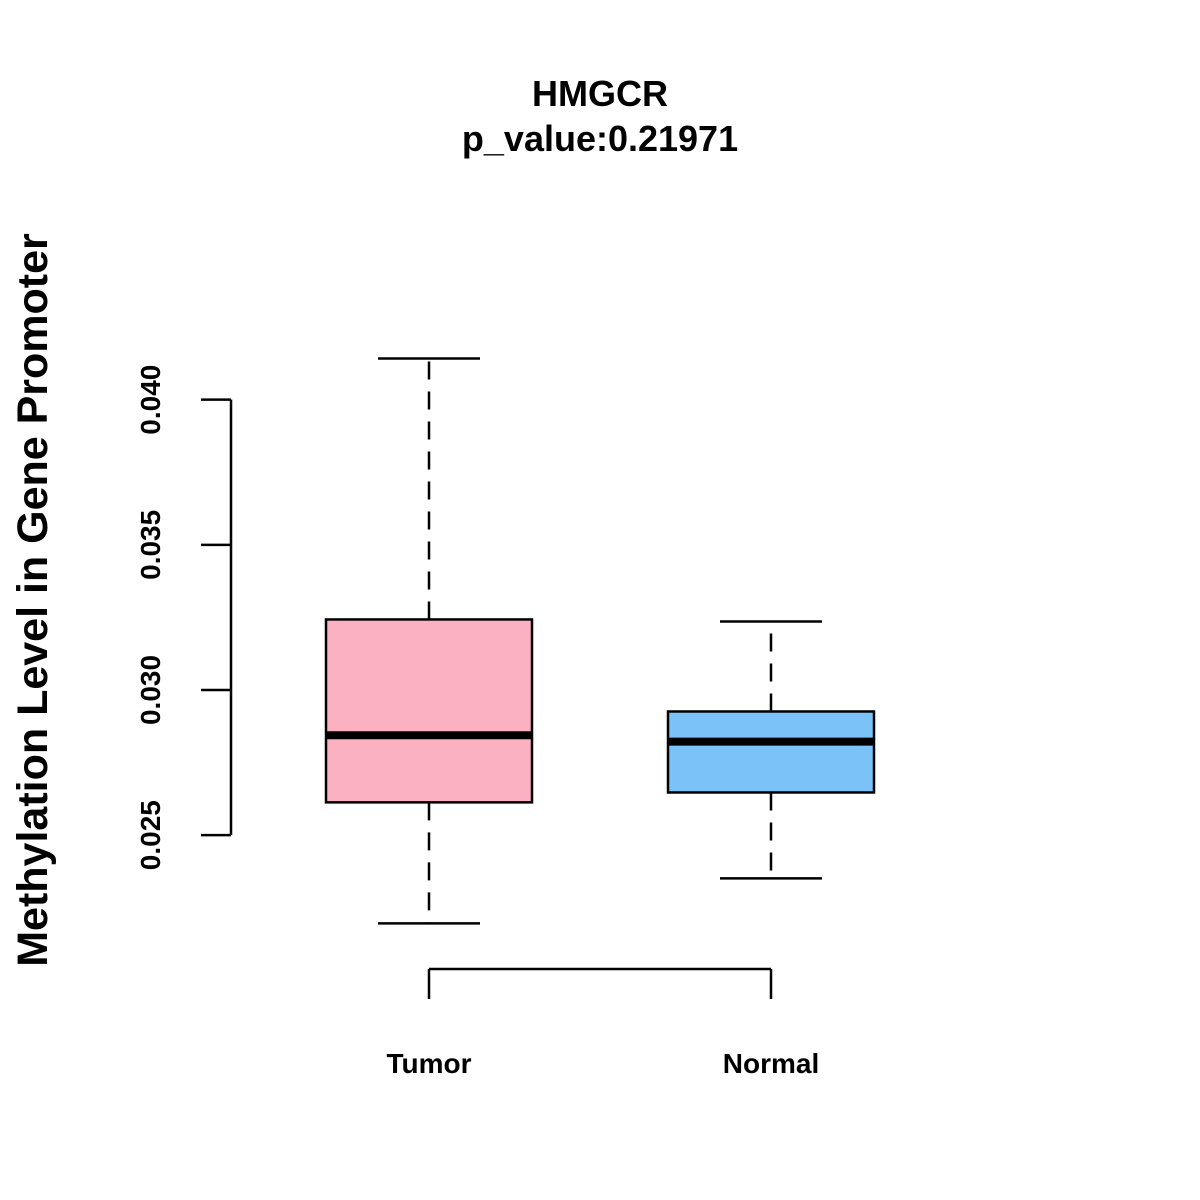  What do you see at coordinates (33, 600) in the screenshot?
I see `y-axis-label: Methylation Level in Gene Promoter` at bounding box center [33, 600].